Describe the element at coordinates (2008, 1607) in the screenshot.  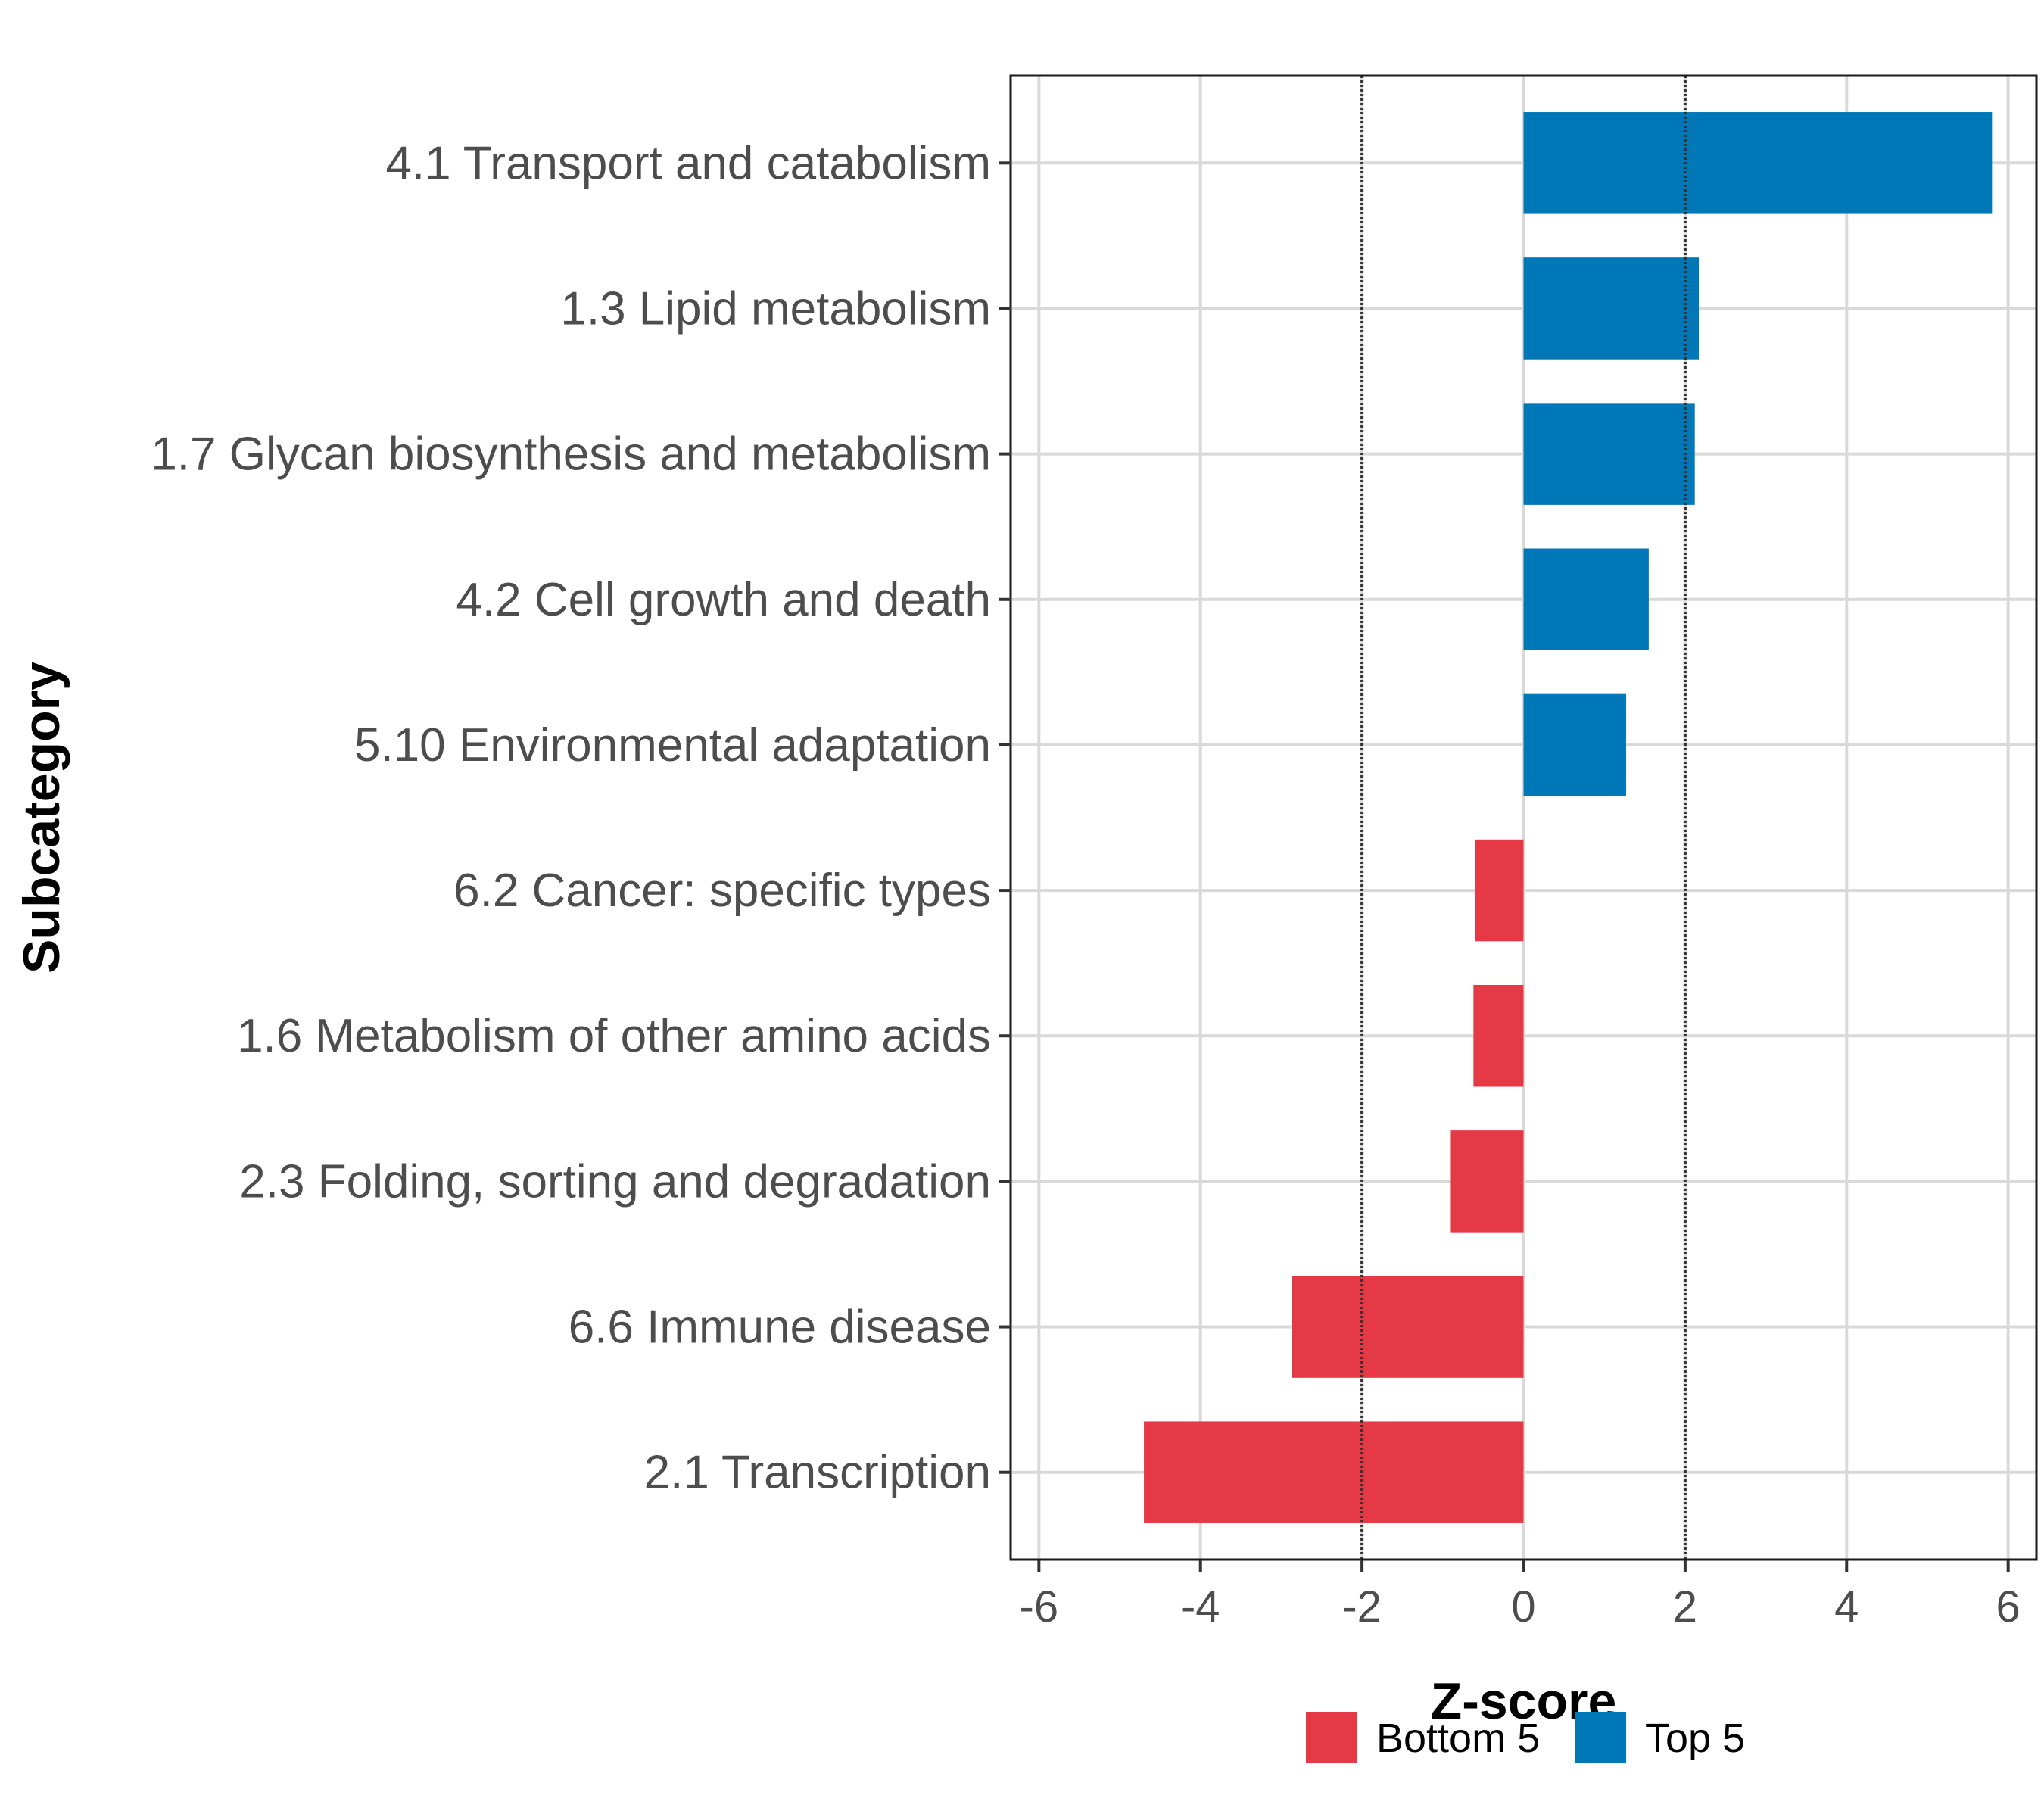
I see `x-tick-label: 6` at that location.